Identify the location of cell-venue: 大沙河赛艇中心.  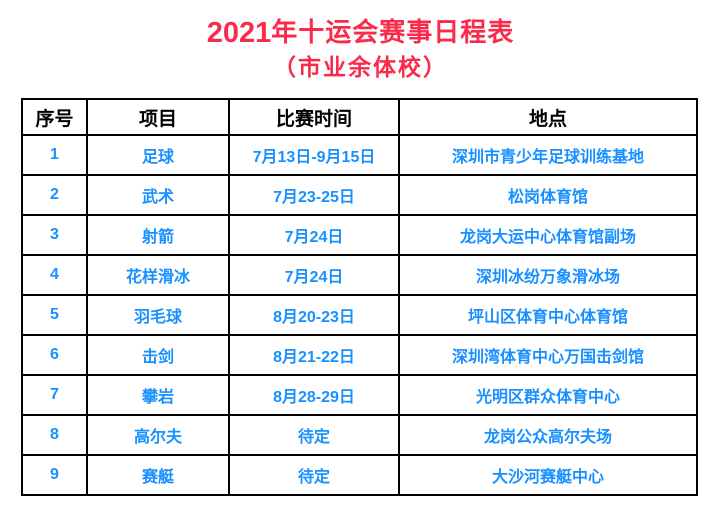
(548, 475).